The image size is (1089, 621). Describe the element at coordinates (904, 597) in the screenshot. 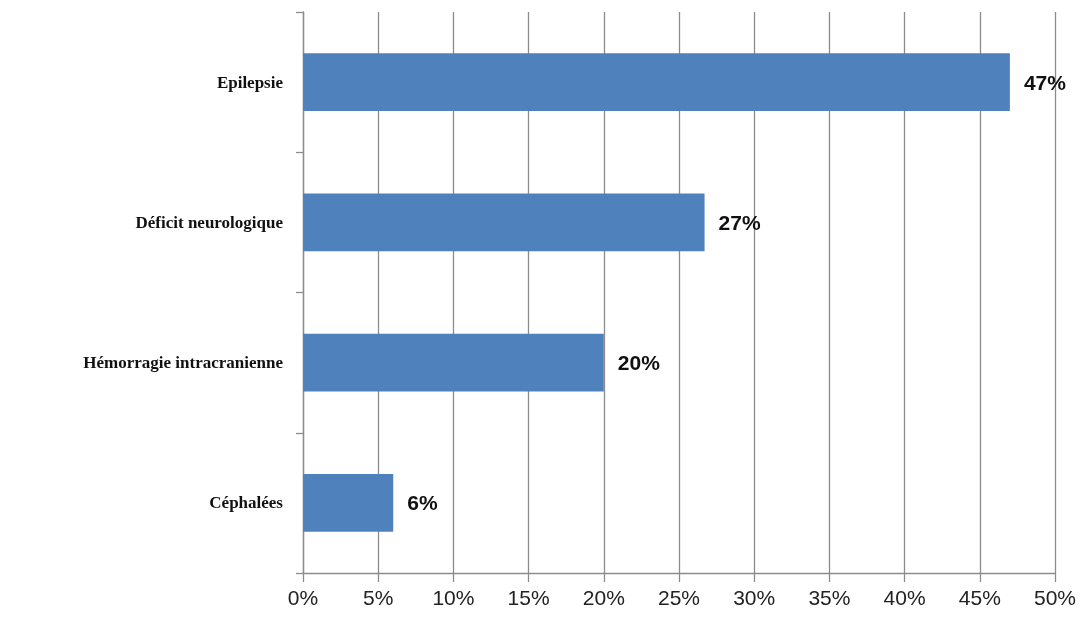

I see `x-tick-label: 40%` at that location.